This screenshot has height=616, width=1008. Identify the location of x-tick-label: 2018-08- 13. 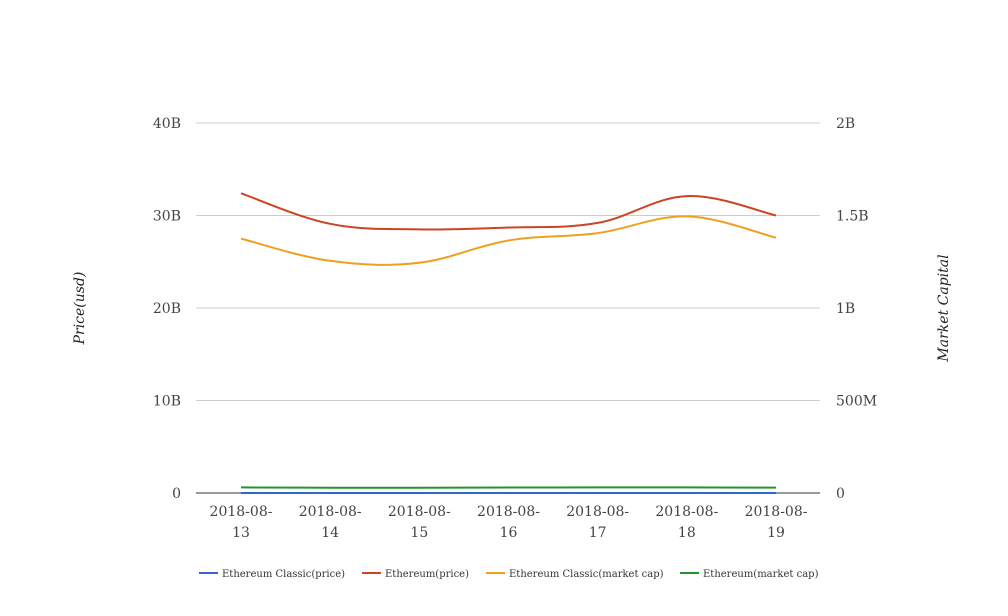
(241, 522).